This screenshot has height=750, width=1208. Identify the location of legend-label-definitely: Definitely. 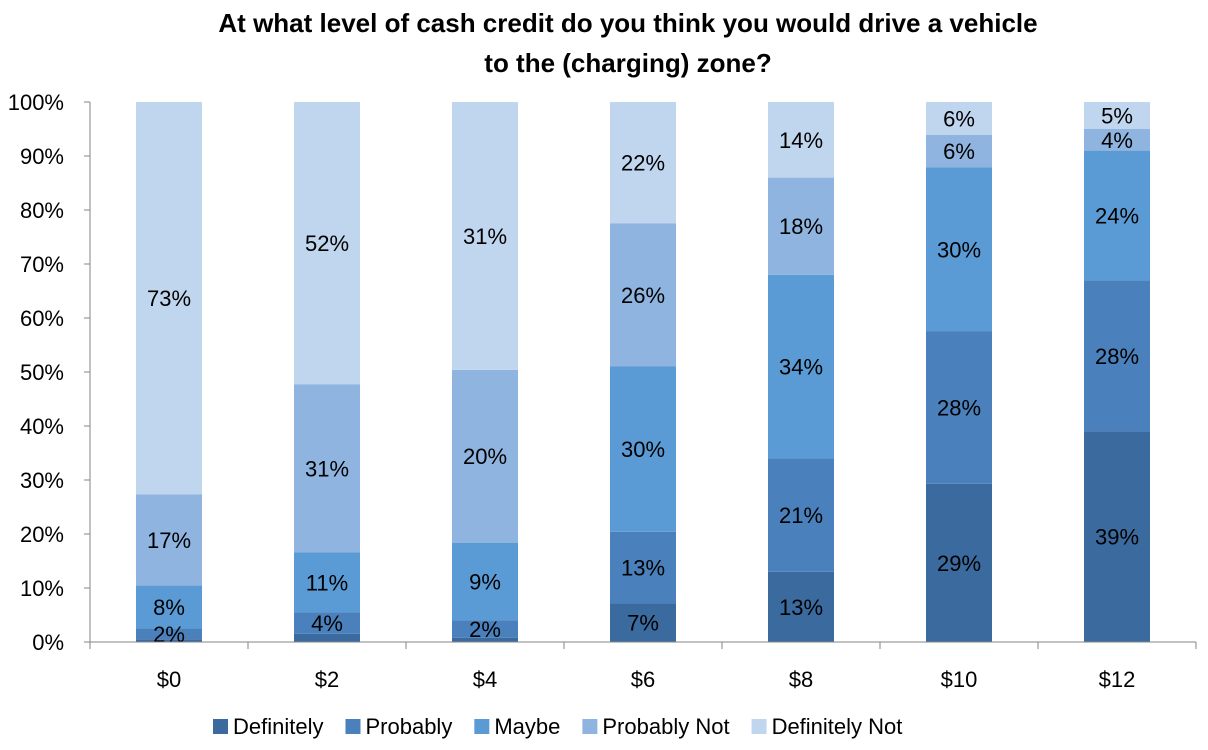
(278, 726).